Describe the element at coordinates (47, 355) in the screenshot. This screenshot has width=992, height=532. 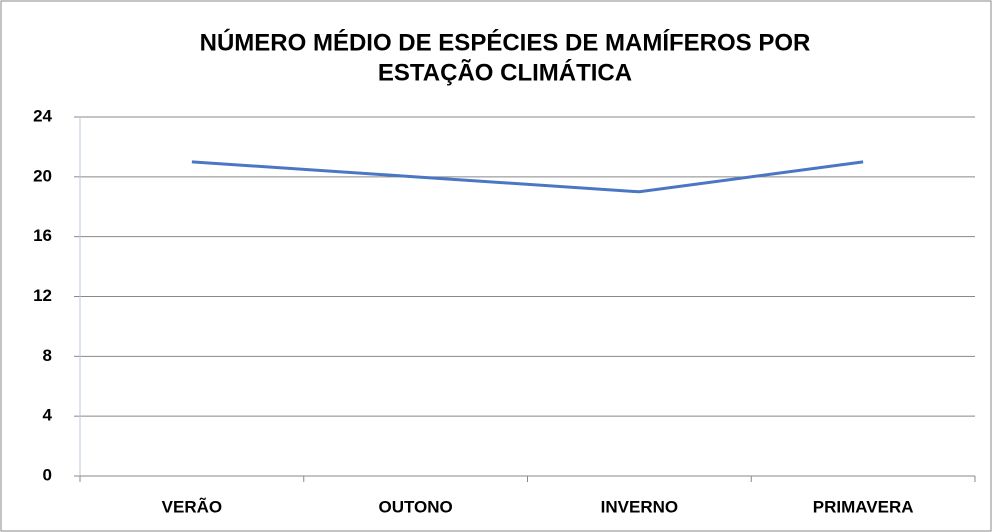
I see `y-tick-label: 8` at that location.